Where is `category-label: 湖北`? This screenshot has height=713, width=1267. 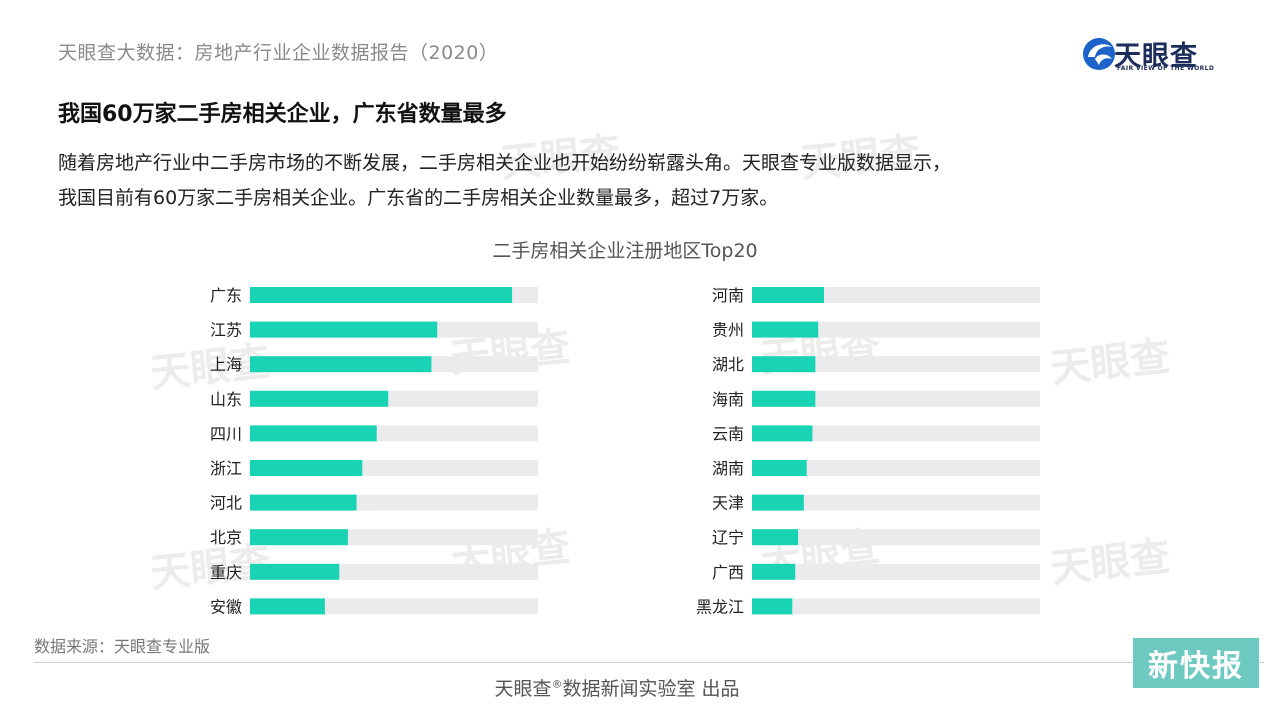
category-label: 湖北 is located at coordinates (728, 364).